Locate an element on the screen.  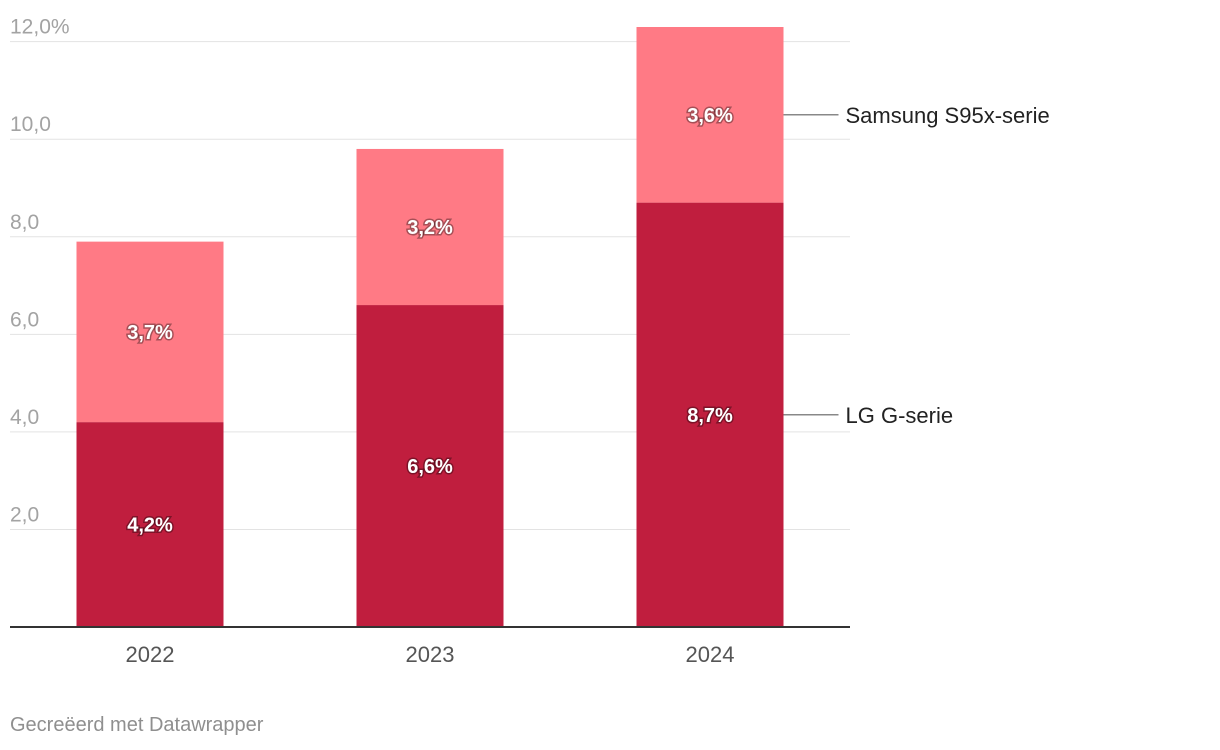
bar-2024-samsung is located at coordinates (710, 115).